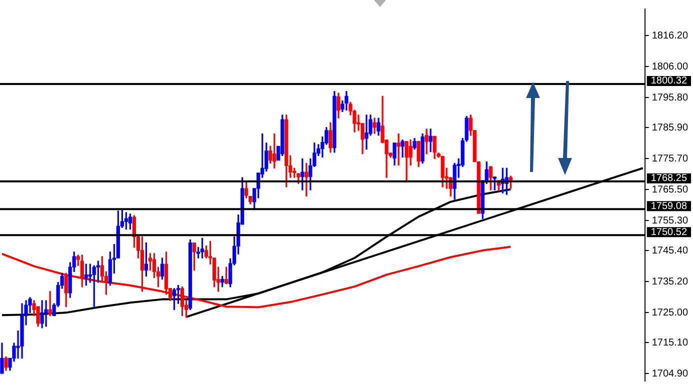 This screenshot has width=693, height=390. I want to click on ref-line-label: 1800.32, so click(669, 81).